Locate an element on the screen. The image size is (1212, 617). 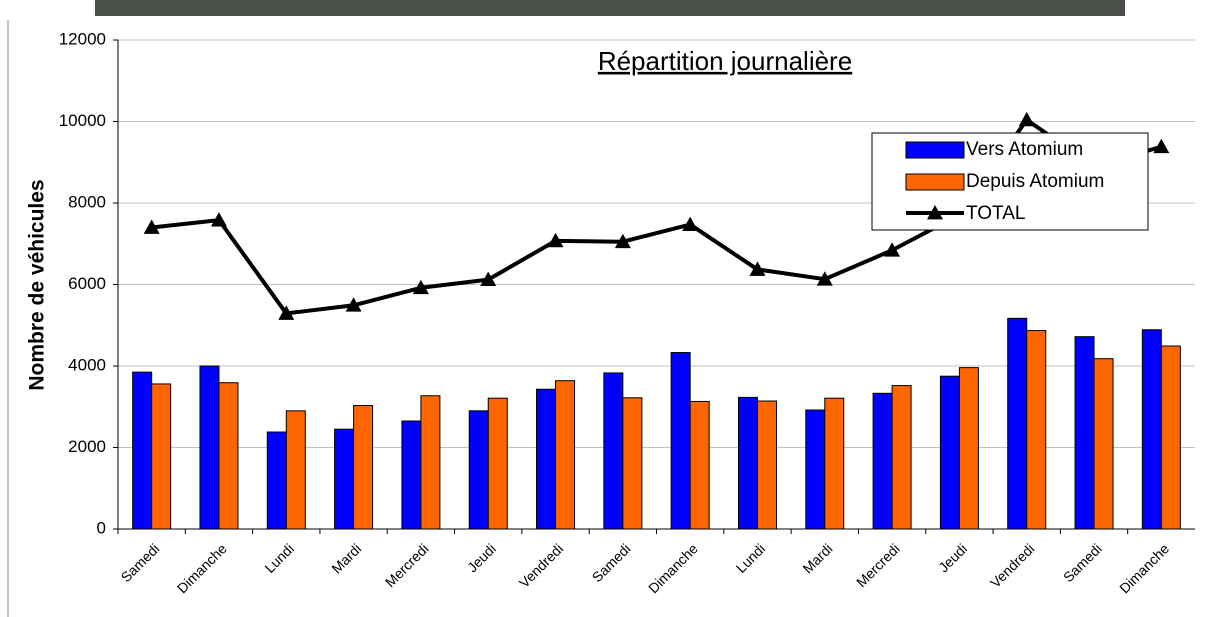
legend-label: TOTAL is located at coordinates (995, 213).